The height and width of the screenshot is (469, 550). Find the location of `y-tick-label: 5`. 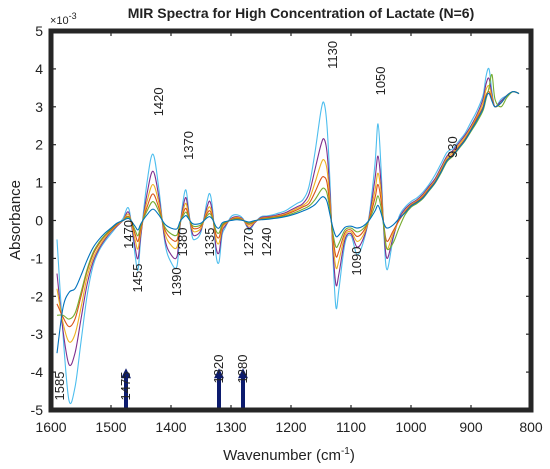

y-tick-label: 5 is located at coordinates (39, 31).